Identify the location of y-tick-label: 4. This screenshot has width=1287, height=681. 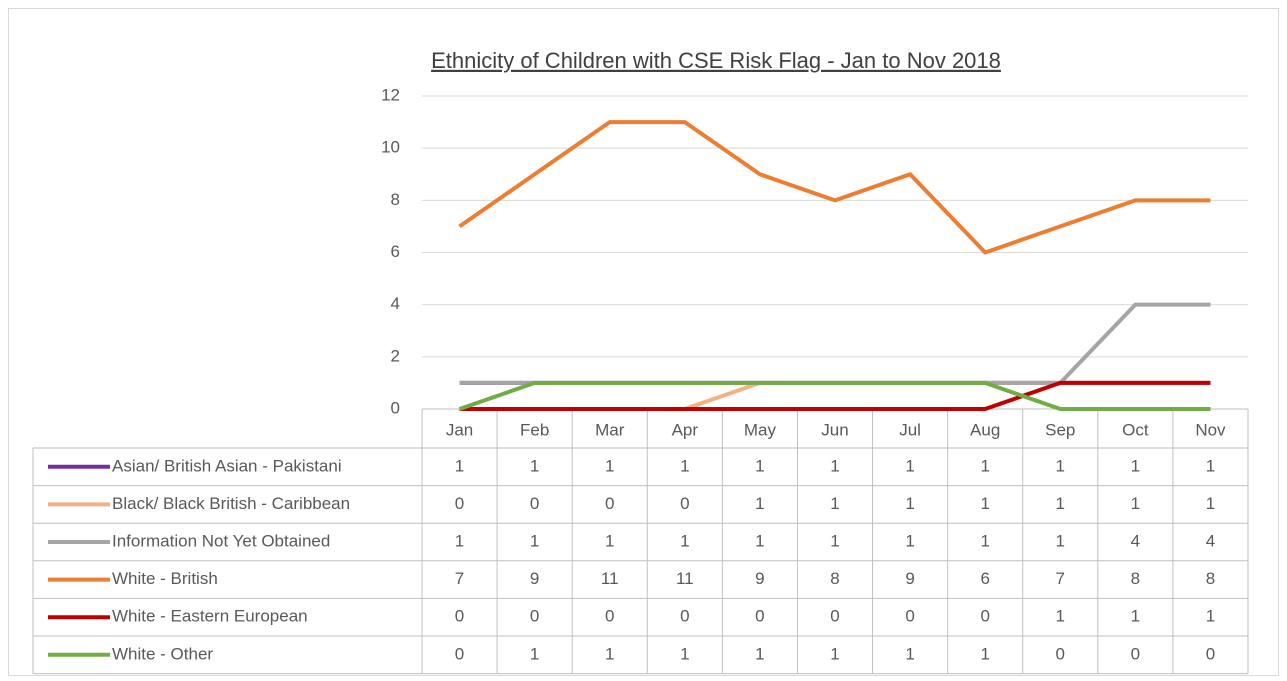
(395, 303).